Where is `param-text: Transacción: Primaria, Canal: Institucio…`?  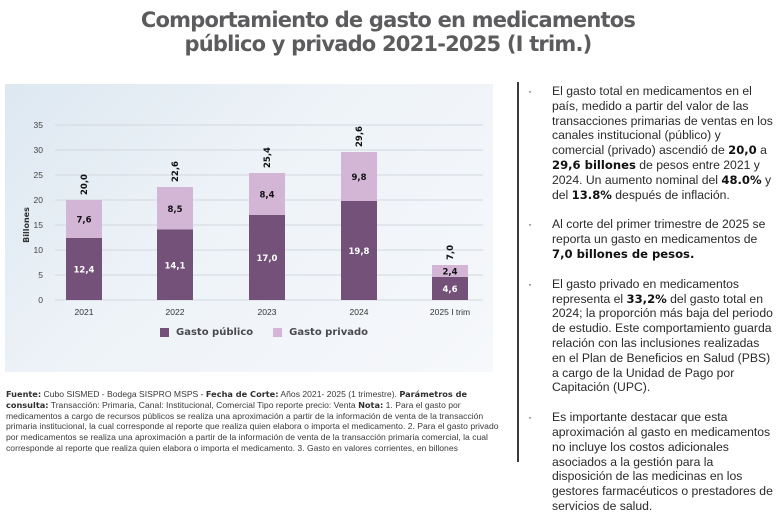 param-text: Transacción: Primaria, Canal: Institucio… is located at coordinates (203, 404).